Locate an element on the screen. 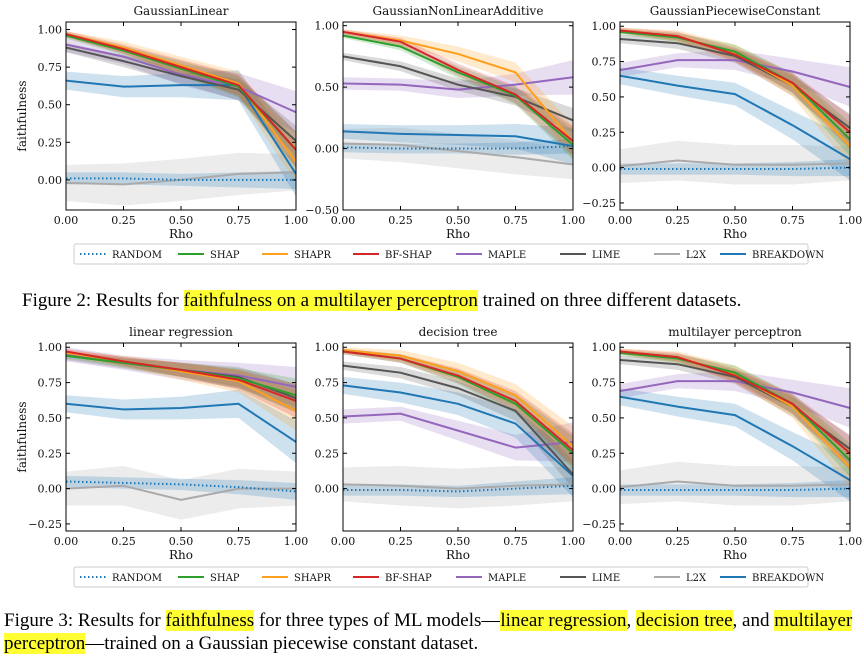 This screenshot has width=864, height=664. legend-label: RANDOM is located at coordinates (137, 578).